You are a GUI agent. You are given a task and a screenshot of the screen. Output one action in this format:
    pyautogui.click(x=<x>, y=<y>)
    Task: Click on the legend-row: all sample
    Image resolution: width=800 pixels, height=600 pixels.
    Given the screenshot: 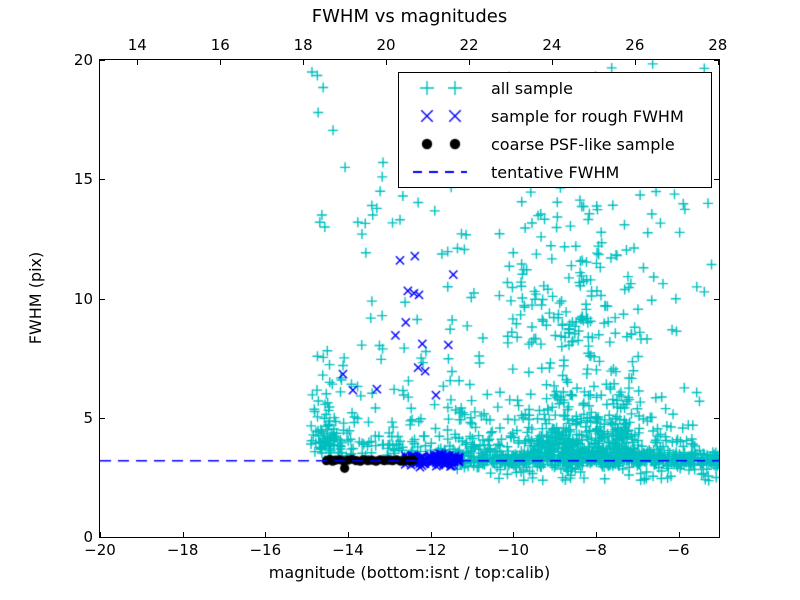 What is the action you would take?
    pyautogui.click(x=555, y=88)
    